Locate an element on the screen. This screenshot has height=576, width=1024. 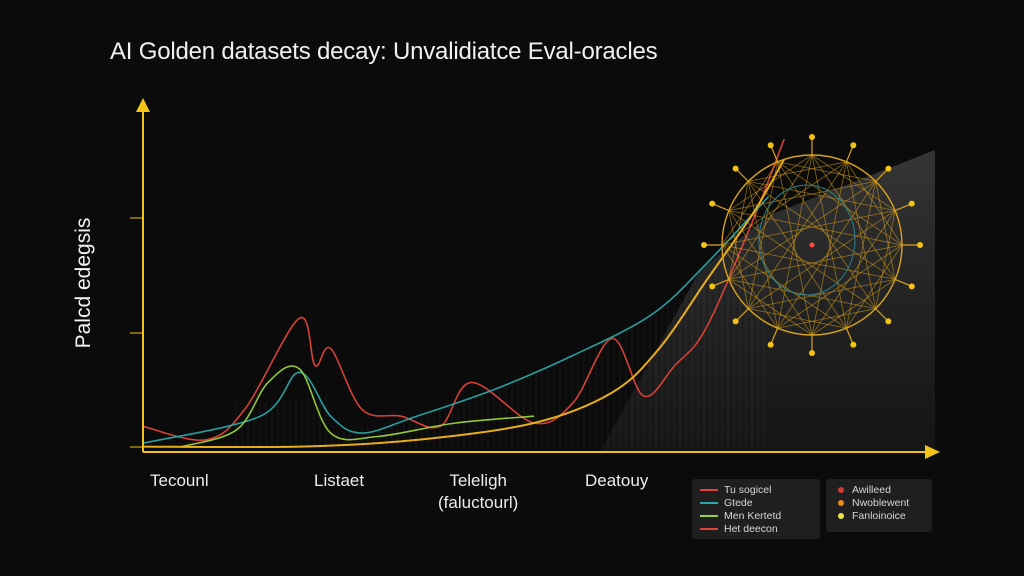
x-category-label: Teleligh (faluctourl) is located at coordinates (478, 491).